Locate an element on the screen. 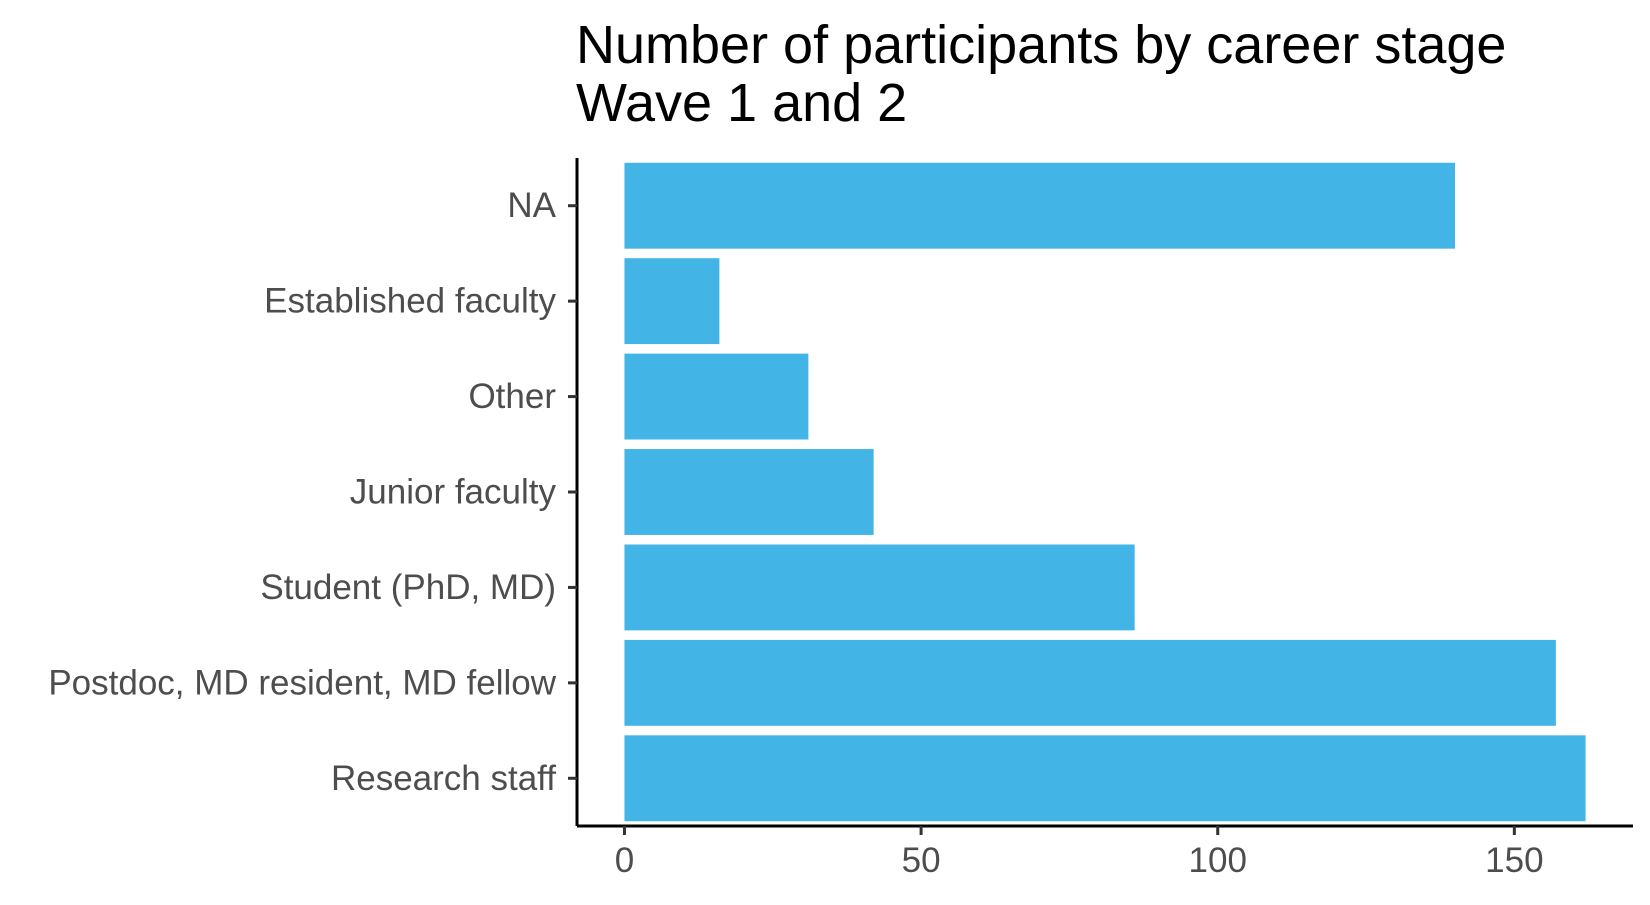  chart-title-line-1: Number of participants by career stage is located at coordinates (1041, 45).